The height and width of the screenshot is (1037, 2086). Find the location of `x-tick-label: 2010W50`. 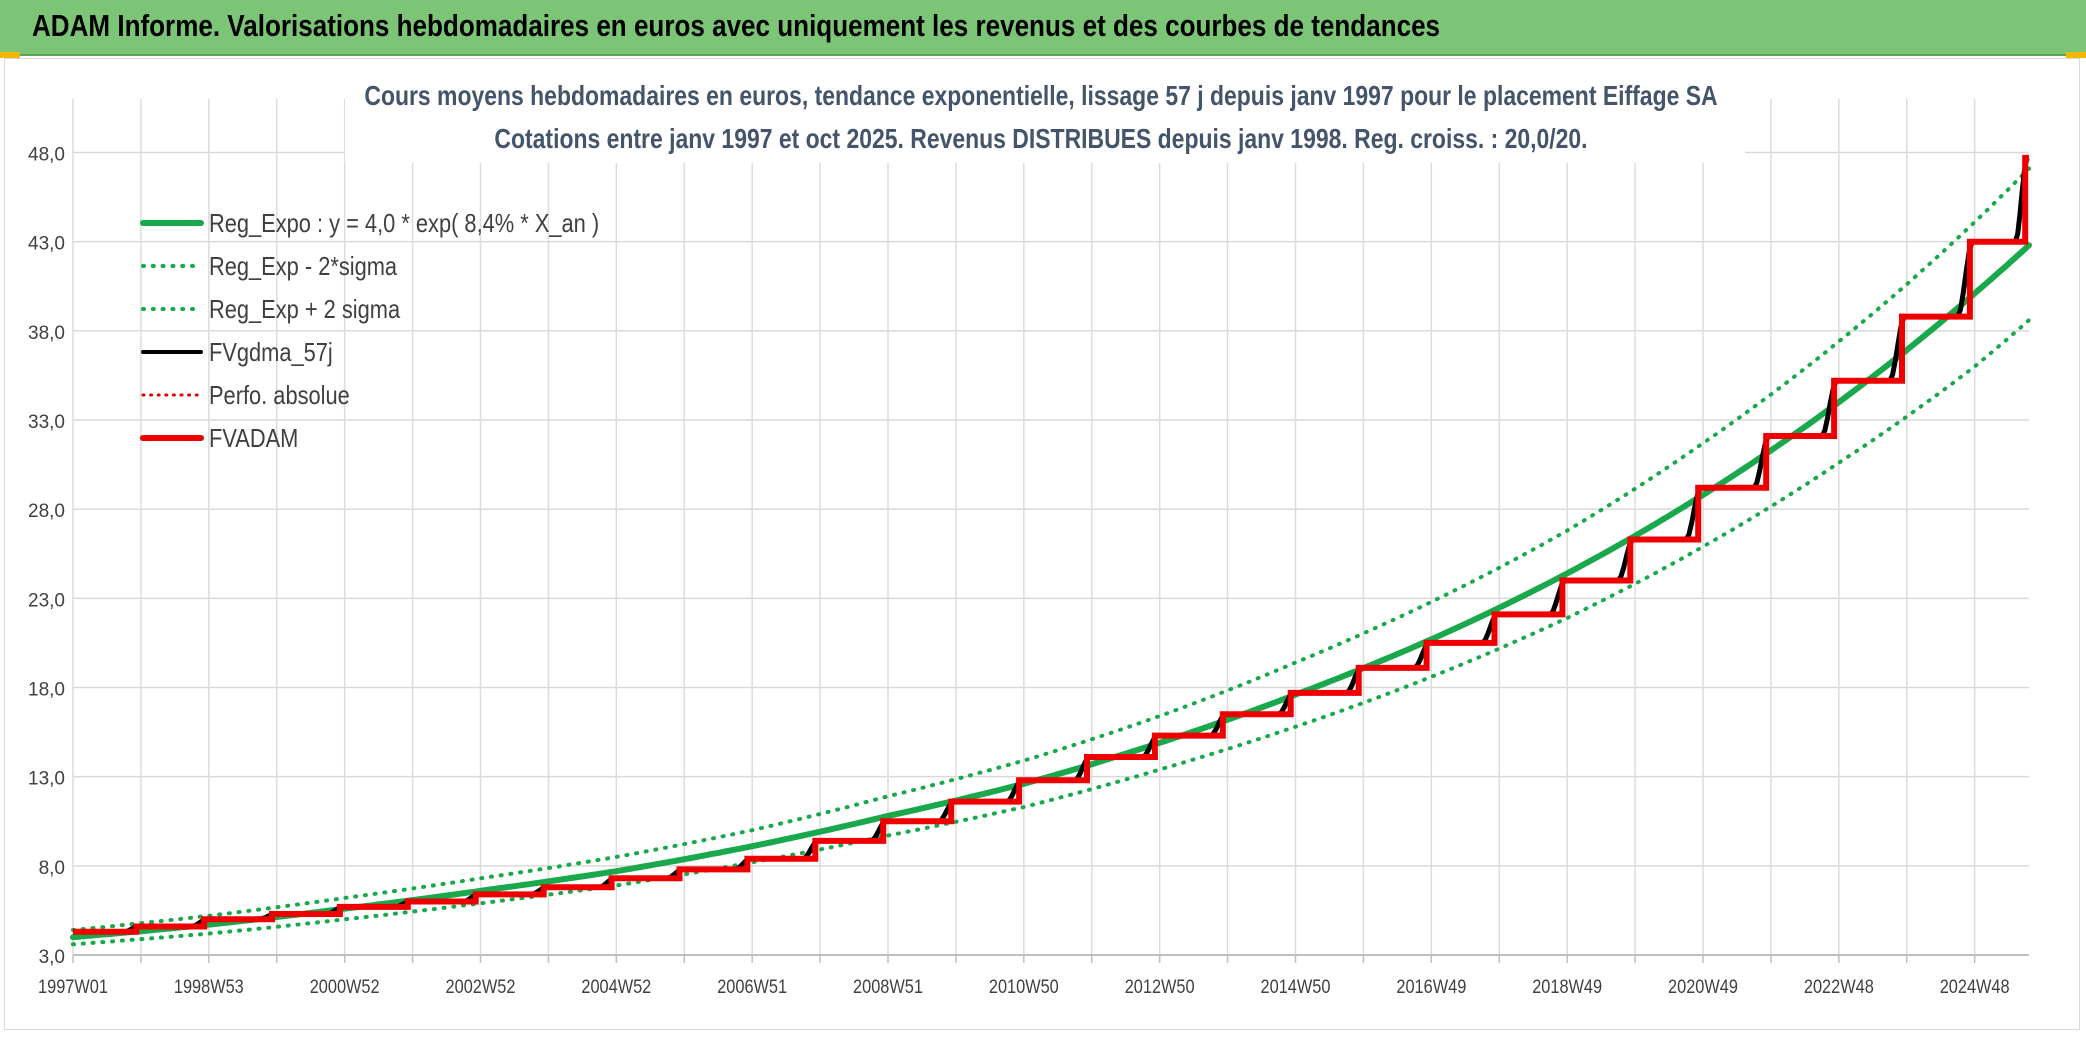

x-tick-label: 2010W50 is located at coordinates (1024, 986).